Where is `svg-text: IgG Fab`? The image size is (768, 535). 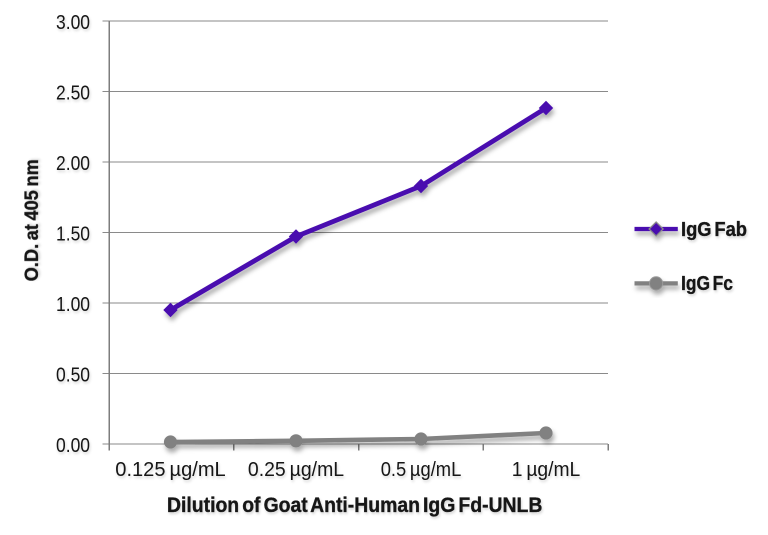
svg-text: IgG Fab is located at coordinates (714, 230).